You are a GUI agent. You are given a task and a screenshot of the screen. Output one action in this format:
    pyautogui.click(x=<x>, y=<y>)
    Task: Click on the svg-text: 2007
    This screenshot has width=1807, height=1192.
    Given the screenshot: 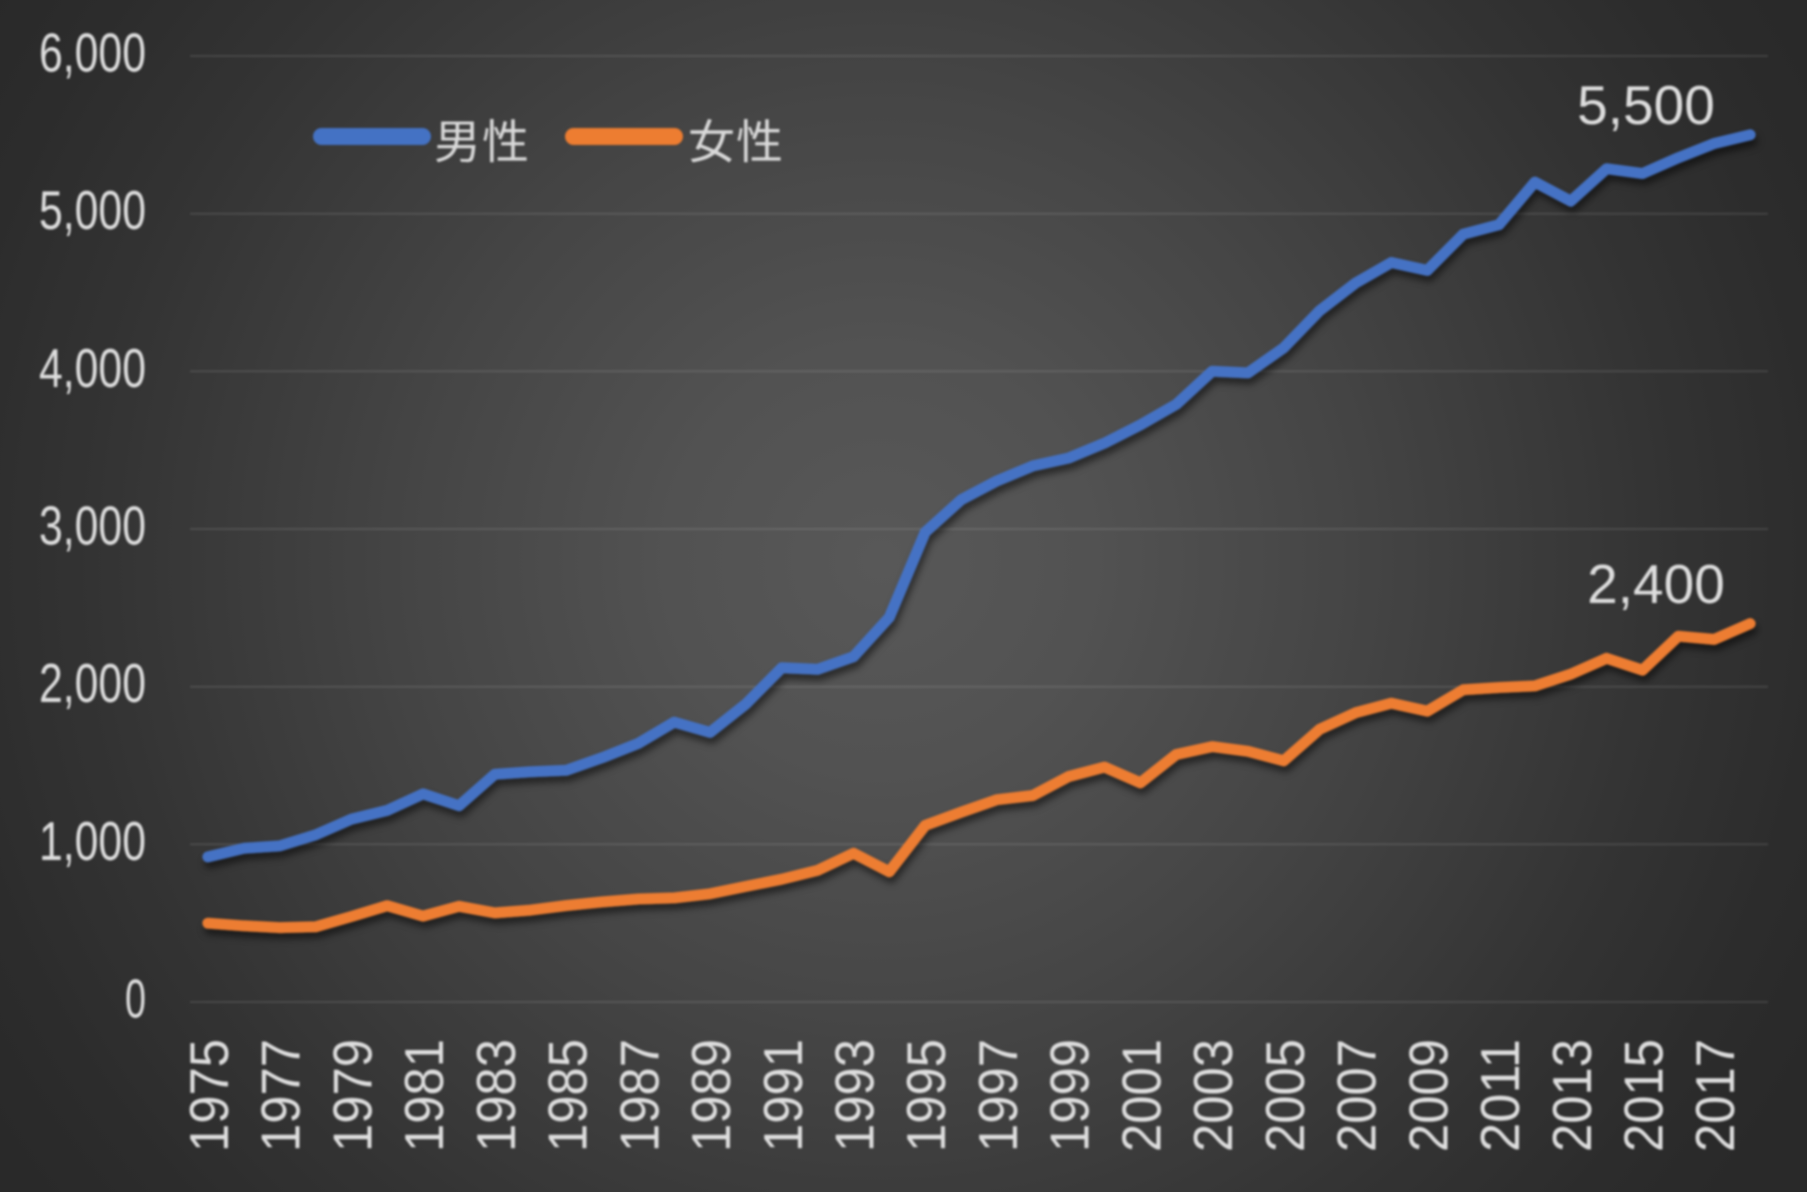 What is the action you would take?
    pyautogui.click(x=1357, y=1095)
    